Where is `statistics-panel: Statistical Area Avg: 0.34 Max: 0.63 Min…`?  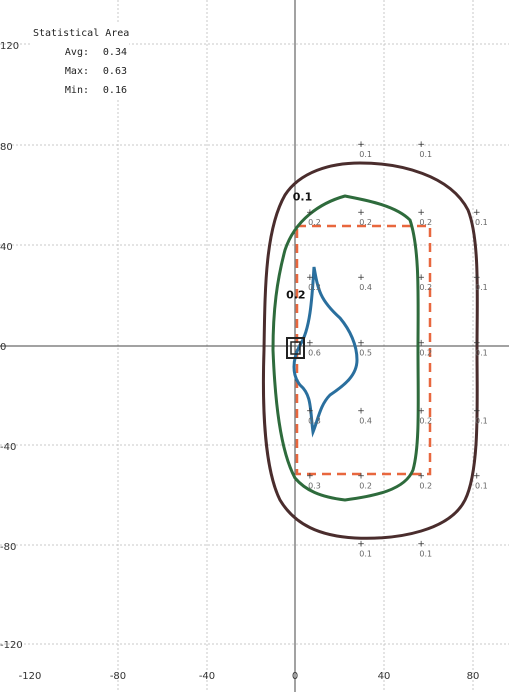 statistics-panel: Statistical Area Avg: 0.34 Max: 0.63 Min… is located at coordinates (80, 62).